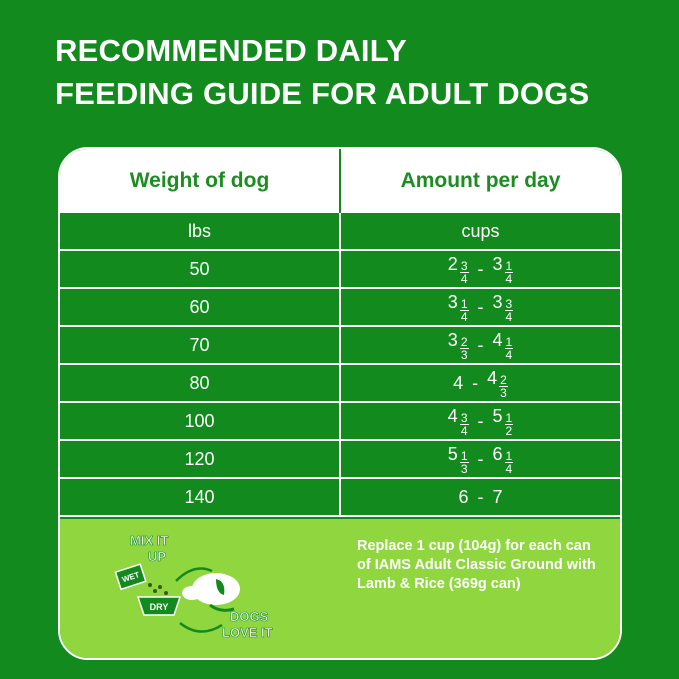 The width and height of the screenshot is (679, 679). I want to click on weight-cell: 50, so click(200, 269).